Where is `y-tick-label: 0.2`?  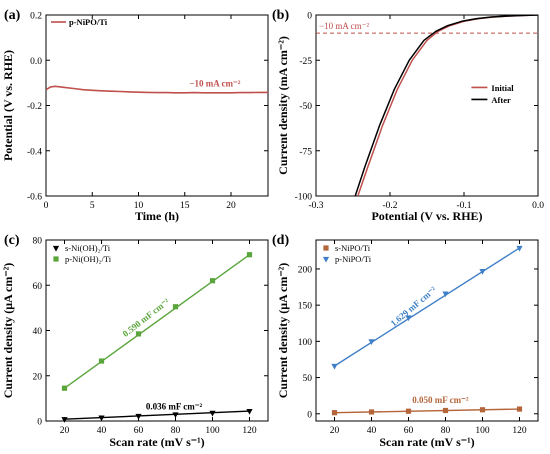
y-tick-label: 0.2 is located at coordinates (36, 17).